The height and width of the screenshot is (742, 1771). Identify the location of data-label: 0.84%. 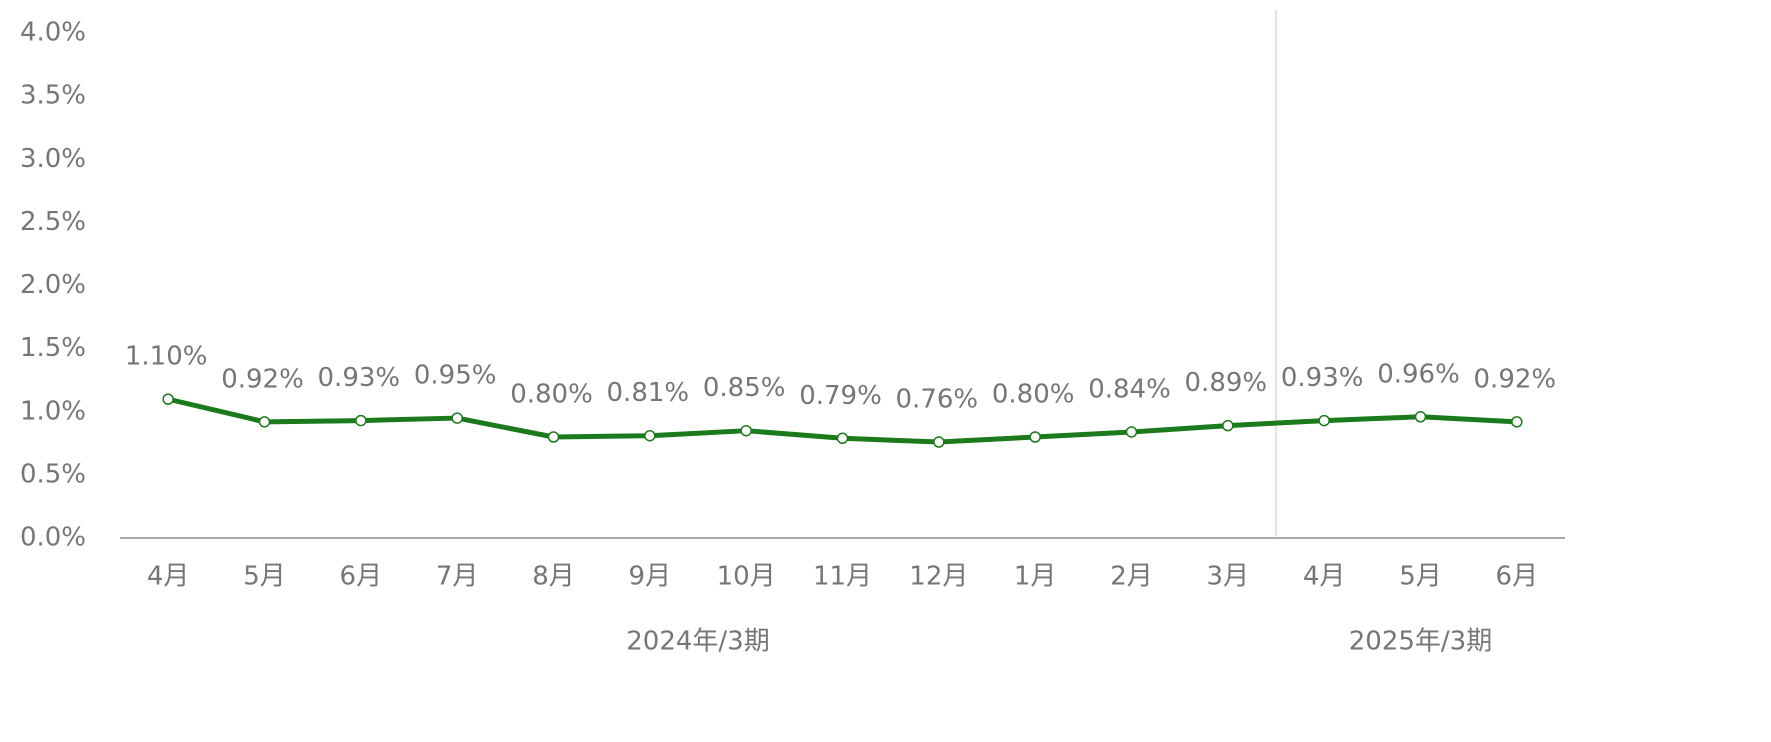
(1129, 389).